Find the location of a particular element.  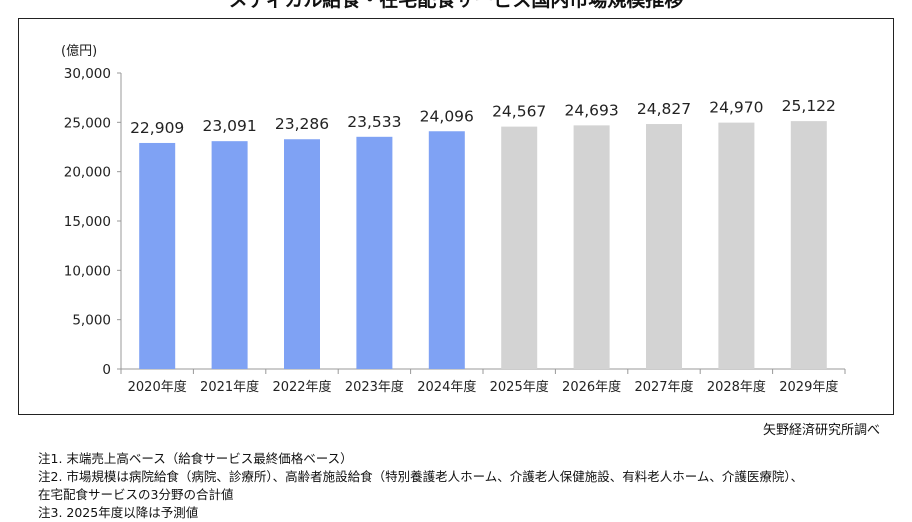

y-tick-label: 30,000 is located at coordinates (87, 74).